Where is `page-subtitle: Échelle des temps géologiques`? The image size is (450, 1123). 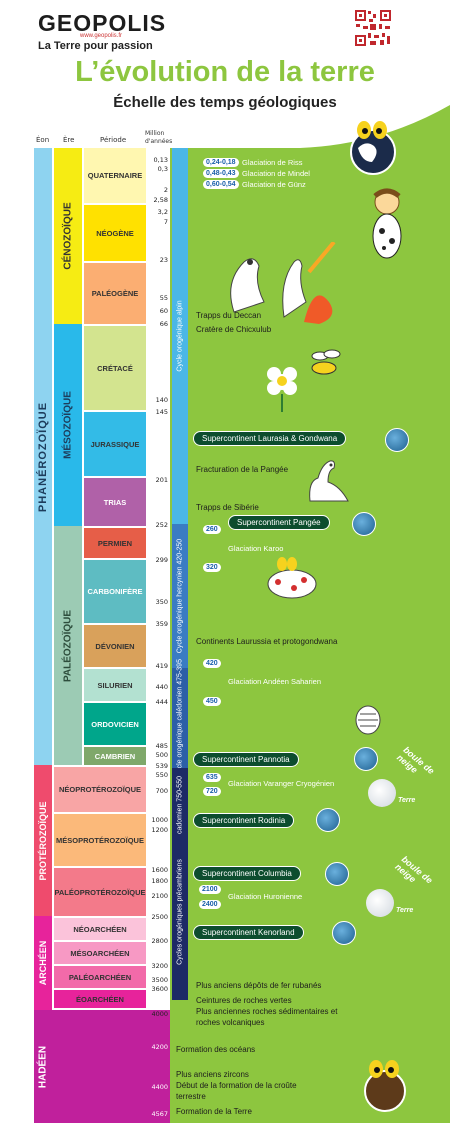 page-subtitle: Échelle des temps géologiques is located at coordinates (225, 102).